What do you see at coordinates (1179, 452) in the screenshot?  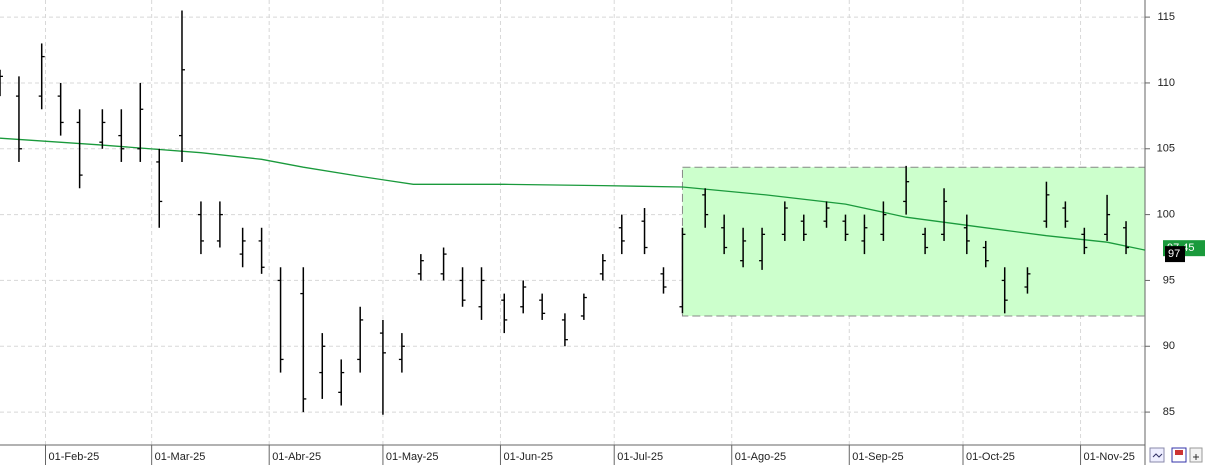 I see `save-icon` at bounding box center [1179, 452].